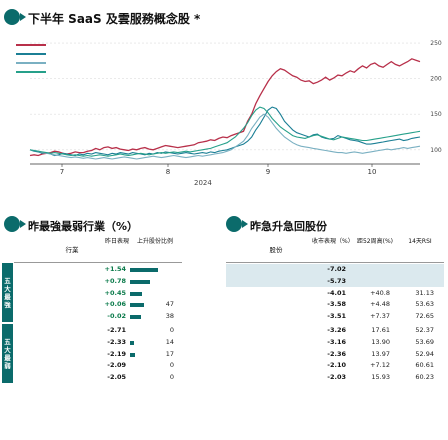 The image size is (448, 440). Describe the element at coordinates (436, 43) in the screenshot. I see `y-tick-label: 250` at that location.